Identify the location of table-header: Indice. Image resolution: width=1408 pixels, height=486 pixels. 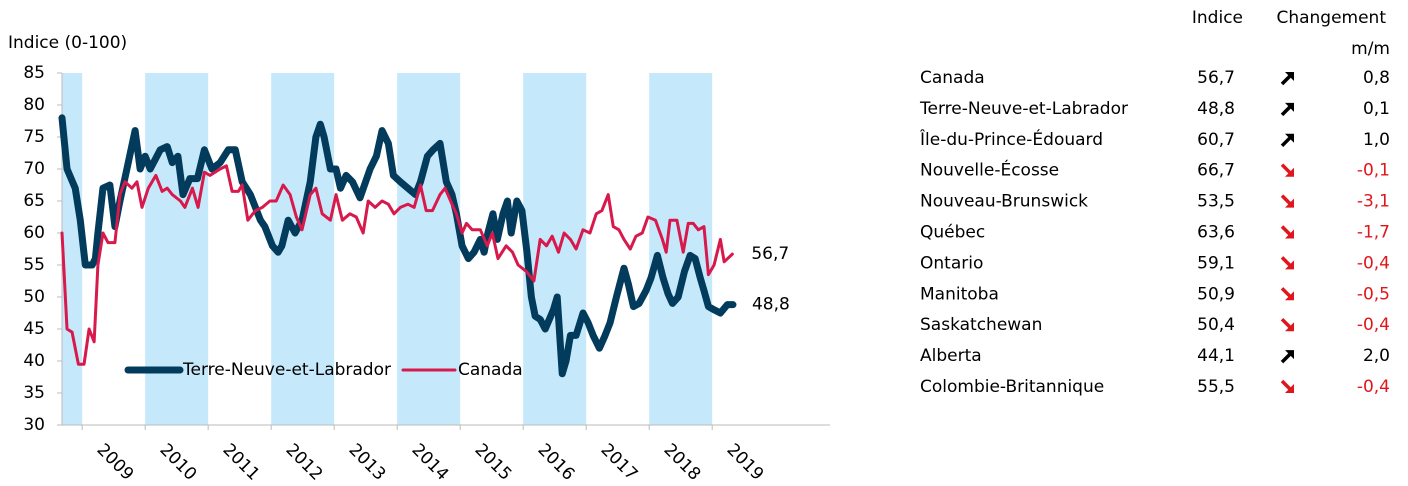
(1217, 18).